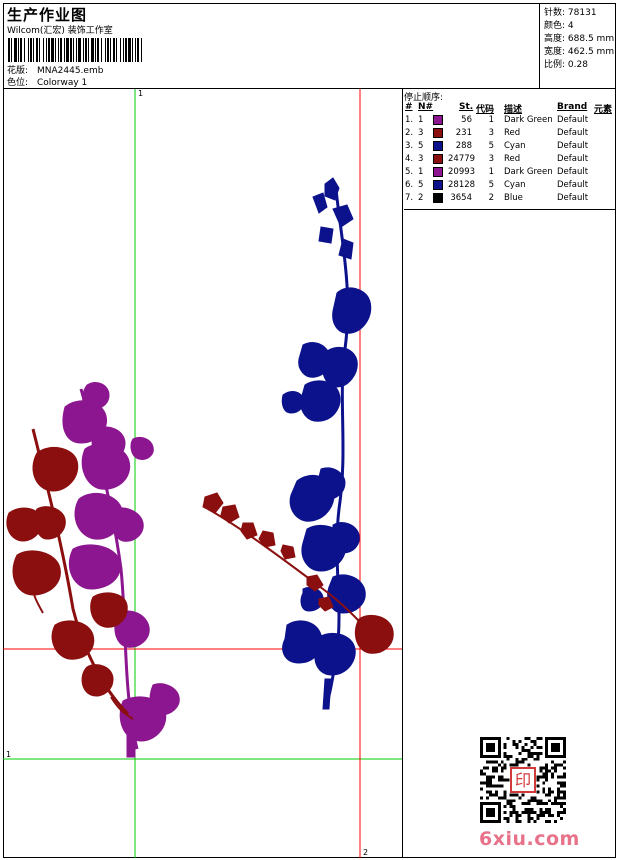 This screenshot has height=860, width=620. I want to click on row-code: 2, so click(491, 198).